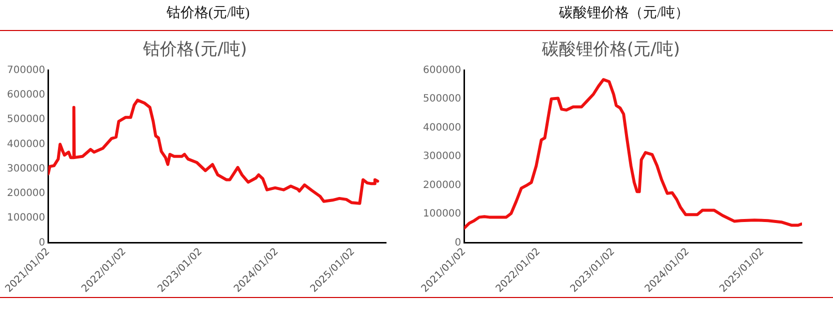 The image size is (833, 326). I want to click on chart-title: 碳酸锂价格（元/吨）, so click(624, 13).